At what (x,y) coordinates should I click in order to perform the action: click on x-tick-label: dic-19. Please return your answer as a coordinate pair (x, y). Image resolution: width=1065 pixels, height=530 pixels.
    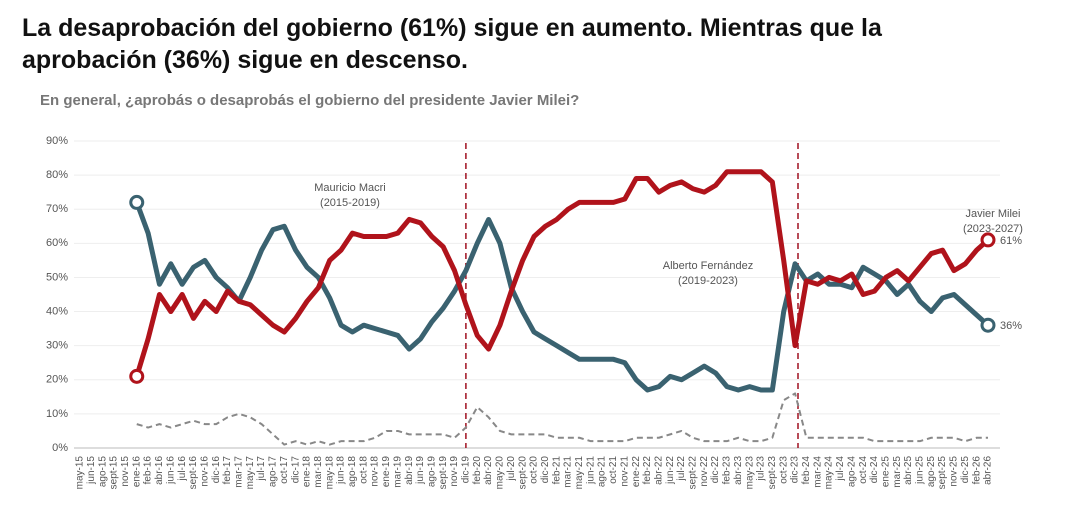
    Looking at the image, I should click on (466, 470).